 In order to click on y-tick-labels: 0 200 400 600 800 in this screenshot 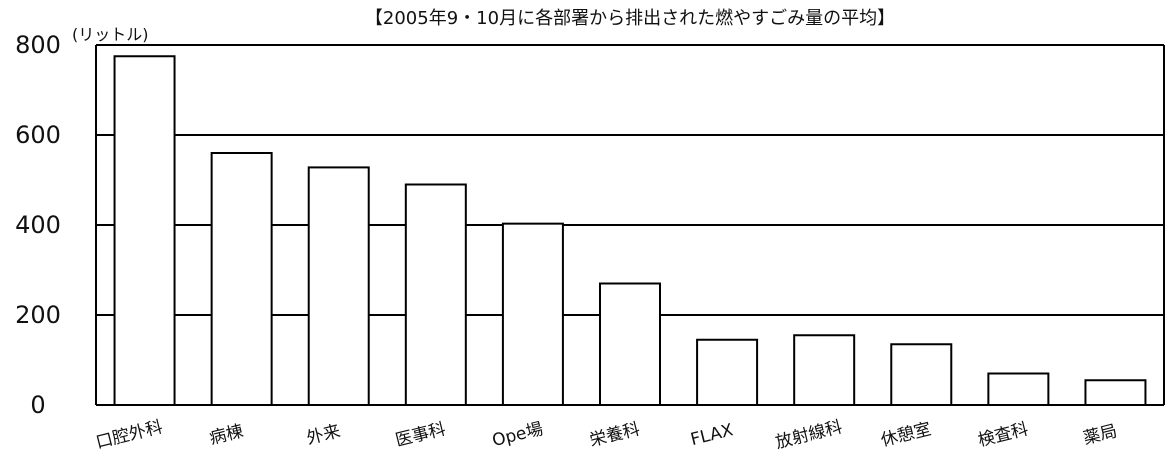, I will do `click(38, 225)`.